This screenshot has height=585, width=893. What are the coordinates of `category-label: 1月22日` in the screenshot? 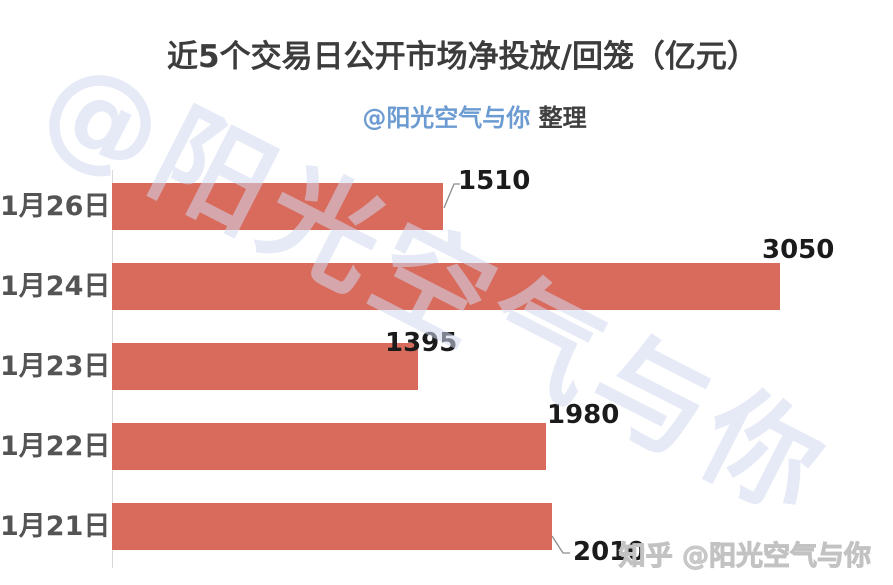 It's located at (55, 446).